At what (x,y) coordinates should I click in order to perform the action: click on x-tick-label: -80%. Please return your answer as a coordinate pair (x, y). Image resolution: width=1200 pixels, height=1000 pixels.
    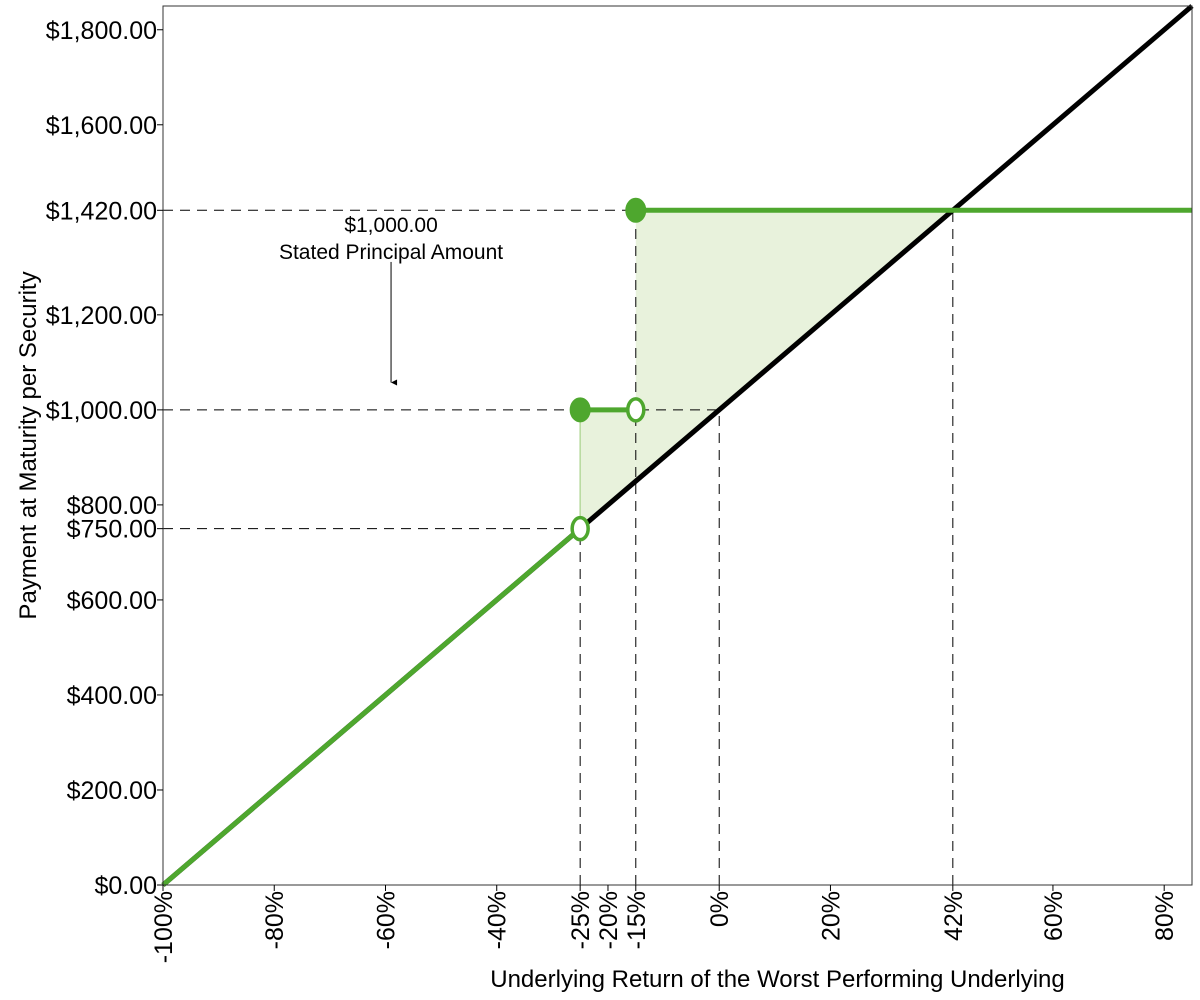
    Looking at the image, I should click on (275, 920).